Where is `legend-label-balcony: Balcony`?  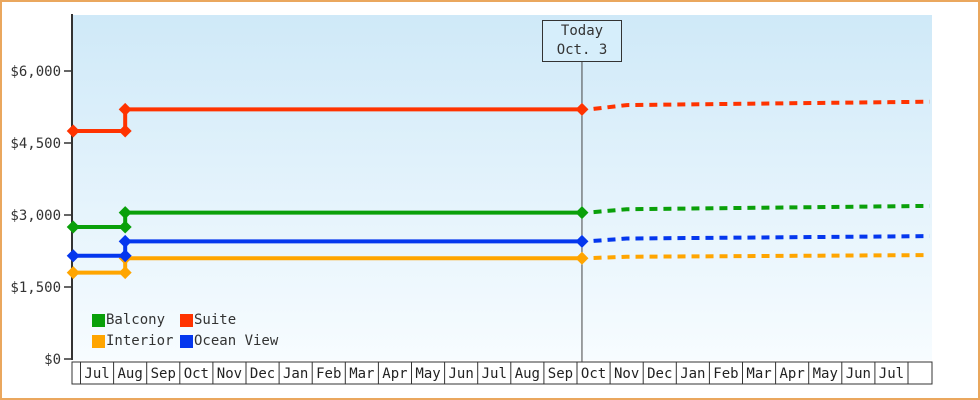
legend-label-balcony: Balcony is located at coordinates (136, 320).